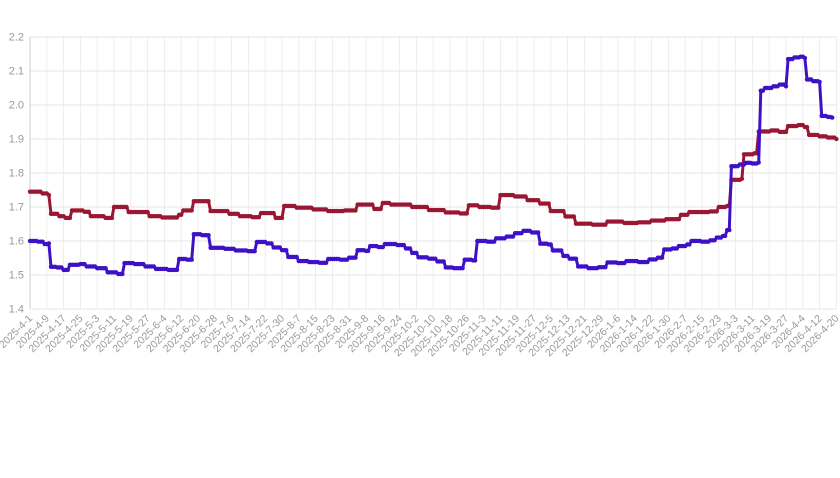 This screenshot has height=478, width=840. What do you see at coordinates (16, 38) in the screenshot?
I see `y-tick-label: 2.2` at bounding box center [16, 38].